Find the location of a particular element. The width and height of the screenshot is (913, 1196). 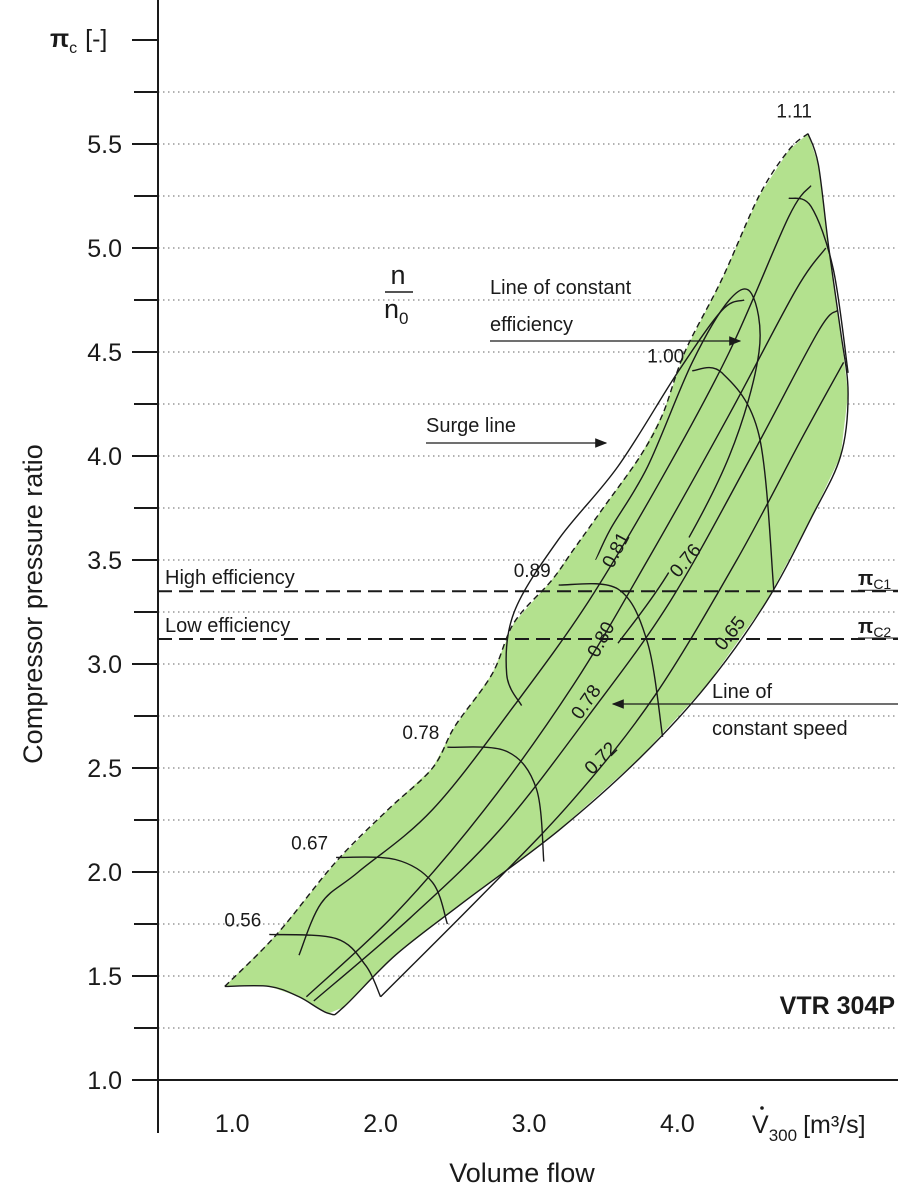

speed-ratio-label: n n0 is located at coordinates (398, 294).